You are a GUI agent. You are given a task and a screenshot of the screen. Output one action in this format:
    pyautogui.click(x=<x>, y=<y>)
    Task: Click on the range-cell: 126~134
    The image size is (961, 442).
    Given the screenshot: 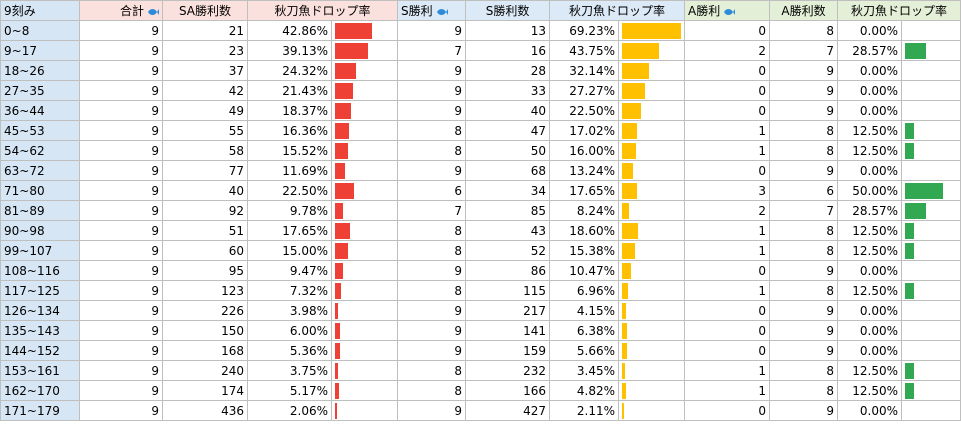 What is the action you would take?
    pyautogui.click(x=40, y=310)
    